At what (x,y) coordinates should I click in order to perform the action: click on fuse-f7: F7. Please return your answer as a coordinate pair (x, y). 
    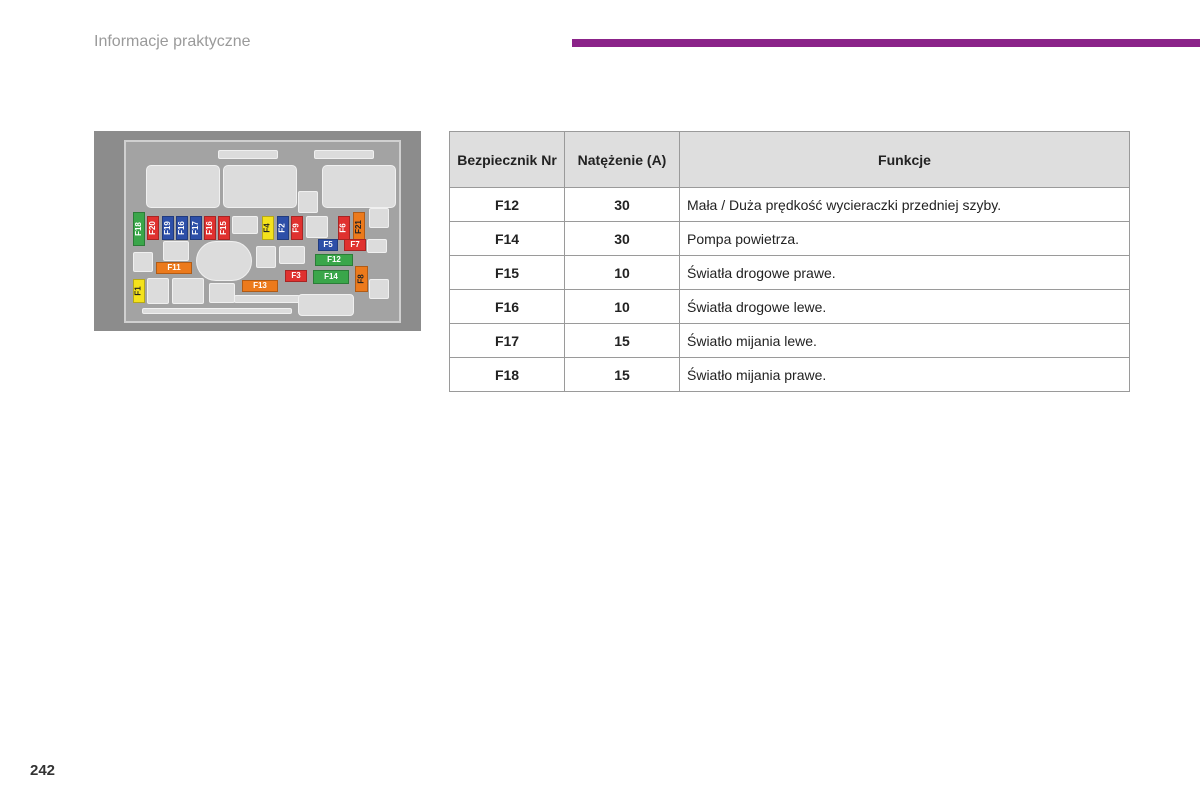
    Looking at the image, I should click on (355, 245).